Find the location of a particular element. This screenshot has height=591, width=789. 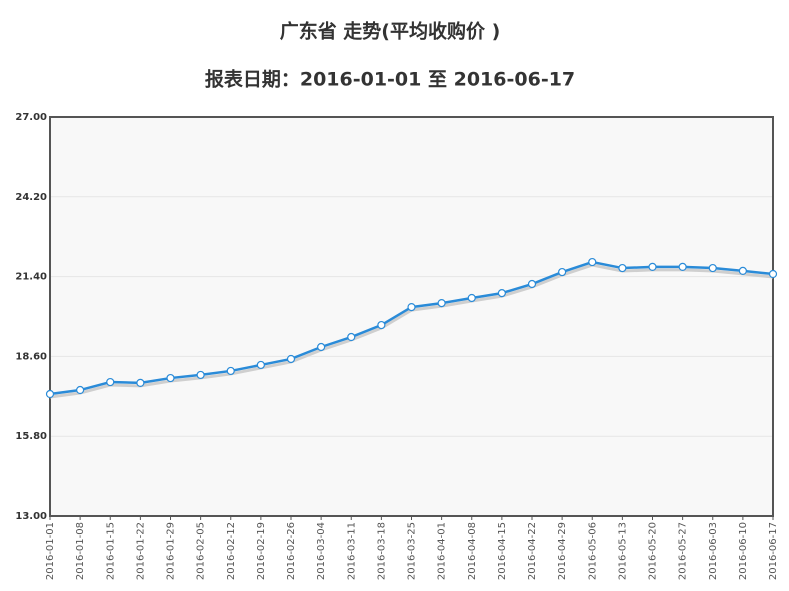

x-tick-label: 2016-04-29 is located at coordinates (562, 551).